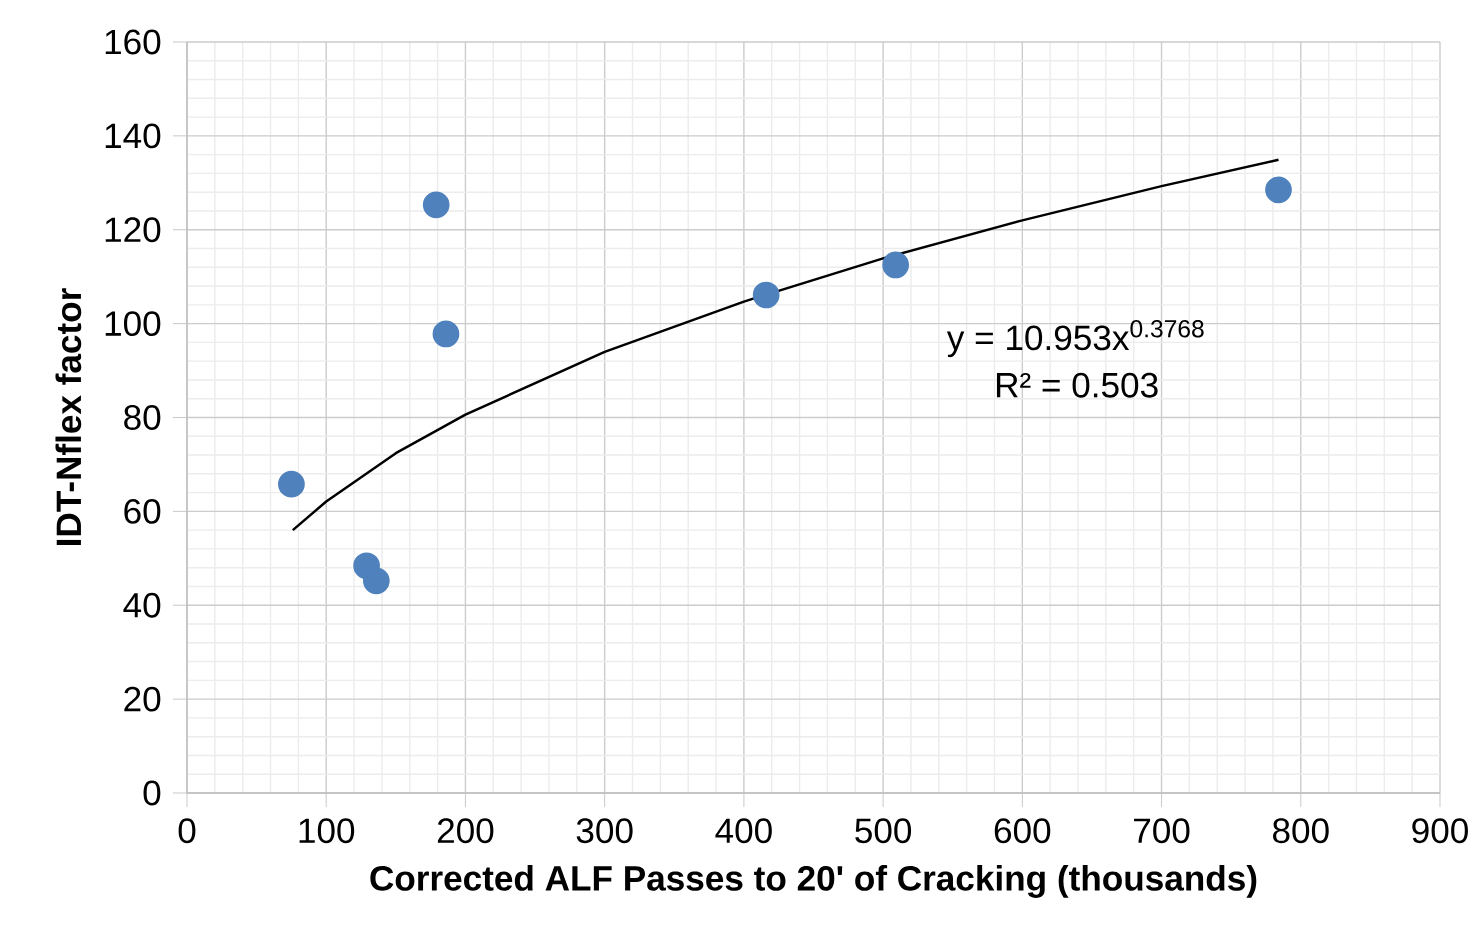 This screenshot has width=1484, height=944. What do you see at coordinates (133, 136) in the screenshot?
I see `y-tick-label: 140` at bounding box center [133, 136].